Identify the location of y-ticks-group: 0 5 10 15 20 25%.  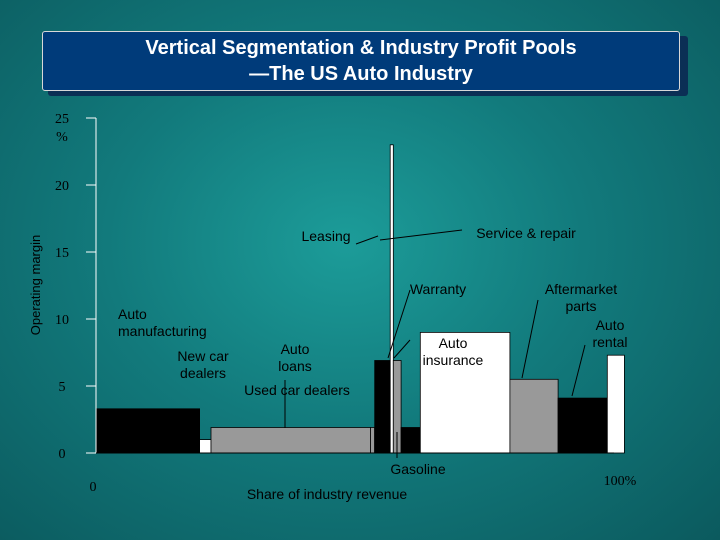
(75, 287).